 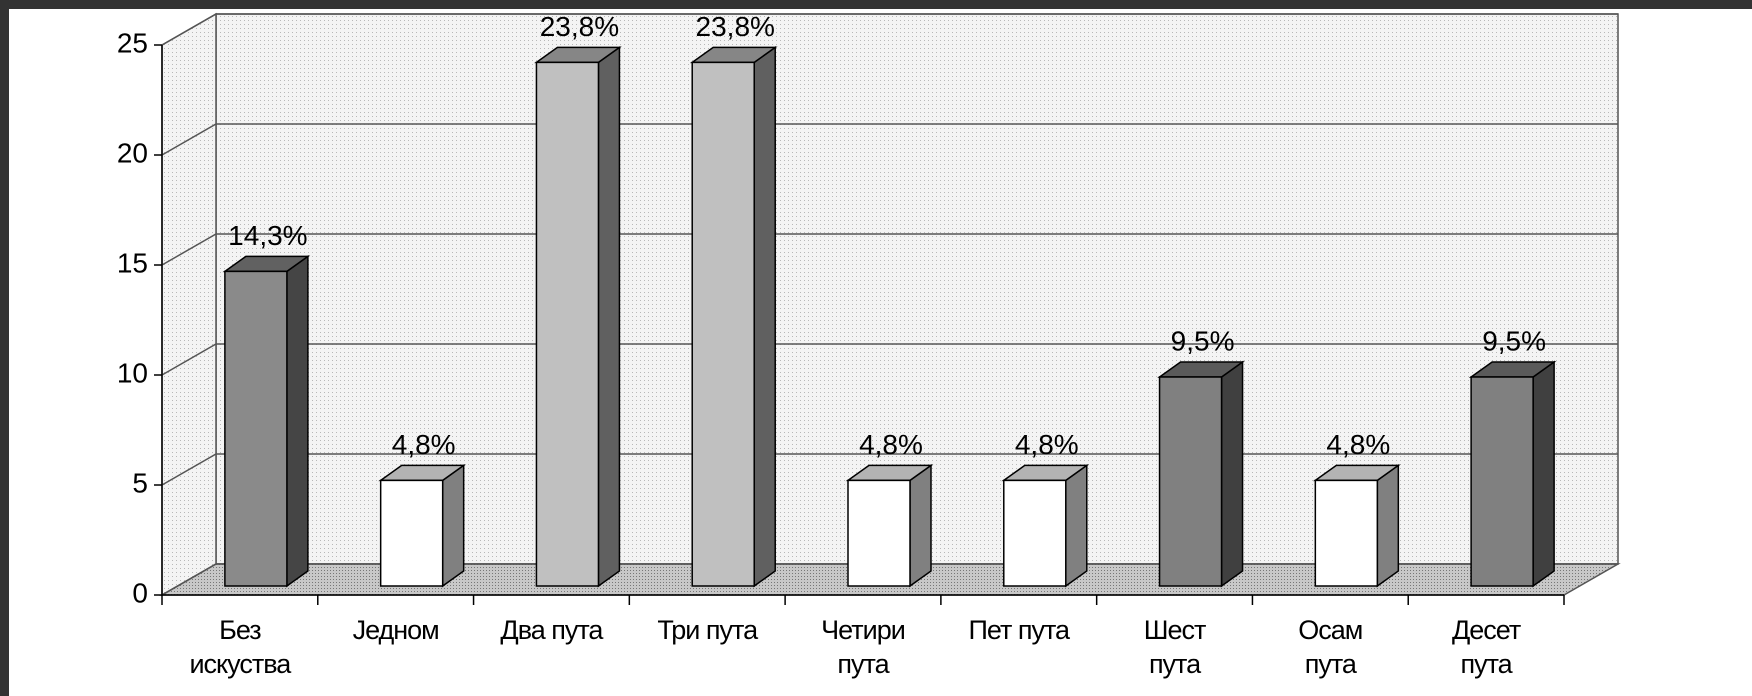 What do you see at coordinates (707, 630) in the screenshot?
I see `x-tick-label: Три пута` at bounding box center [707, 630].